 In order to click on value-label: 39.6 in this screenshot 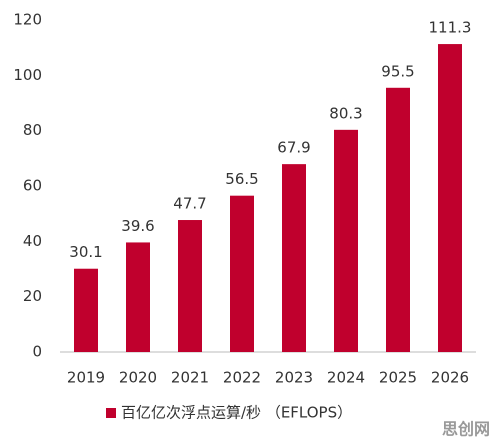, I will do `click(137, 226)`.